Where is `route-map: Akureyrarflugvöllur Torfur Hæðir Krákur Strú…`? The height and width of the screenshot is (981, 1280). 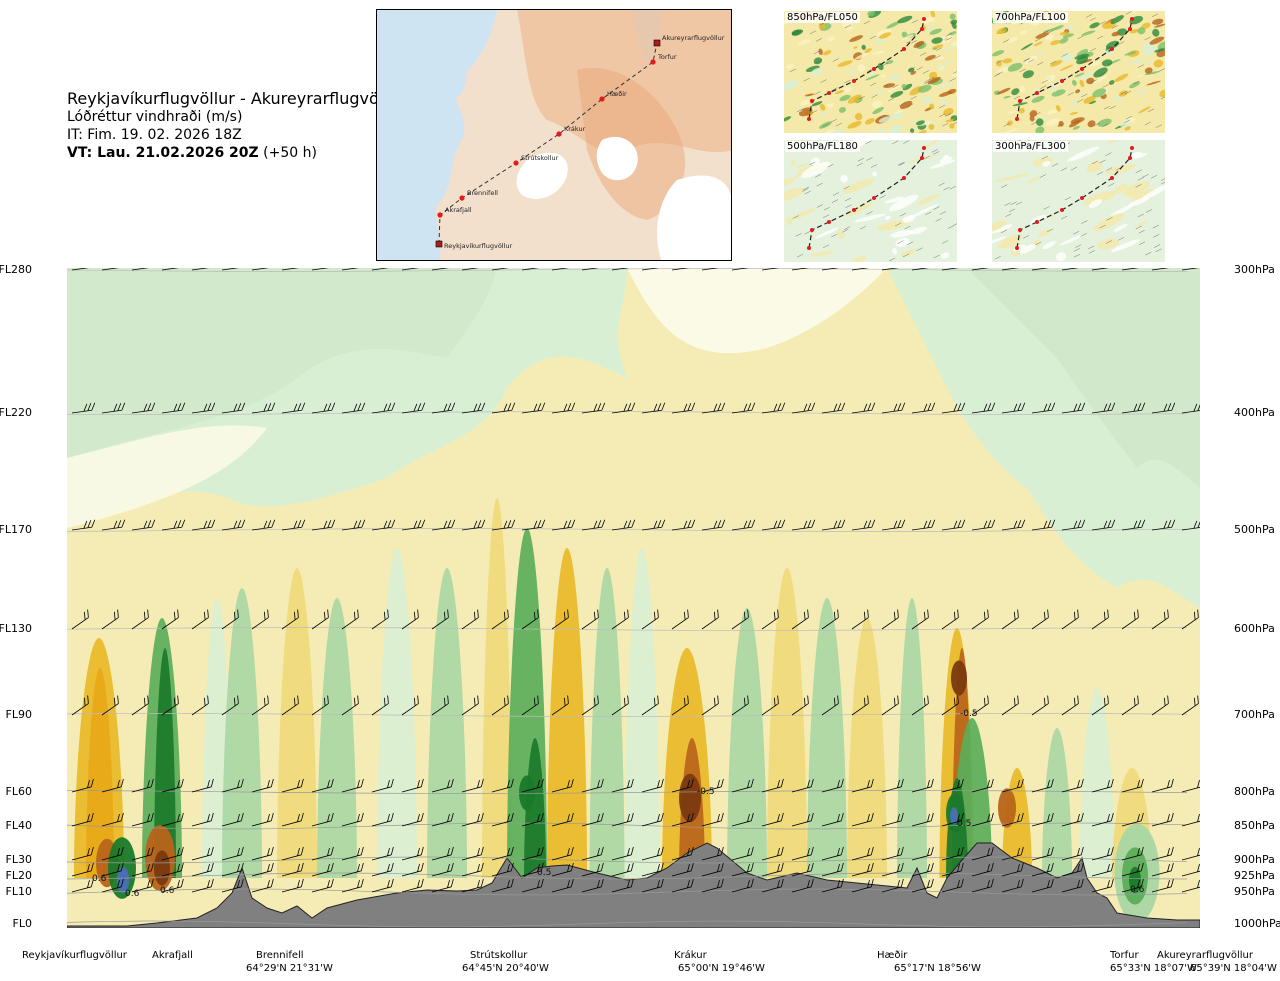 route-map: Akureyrarflugvöllur Torfur Hæðir Krákur Strú… is located at coordinates (554, 135).